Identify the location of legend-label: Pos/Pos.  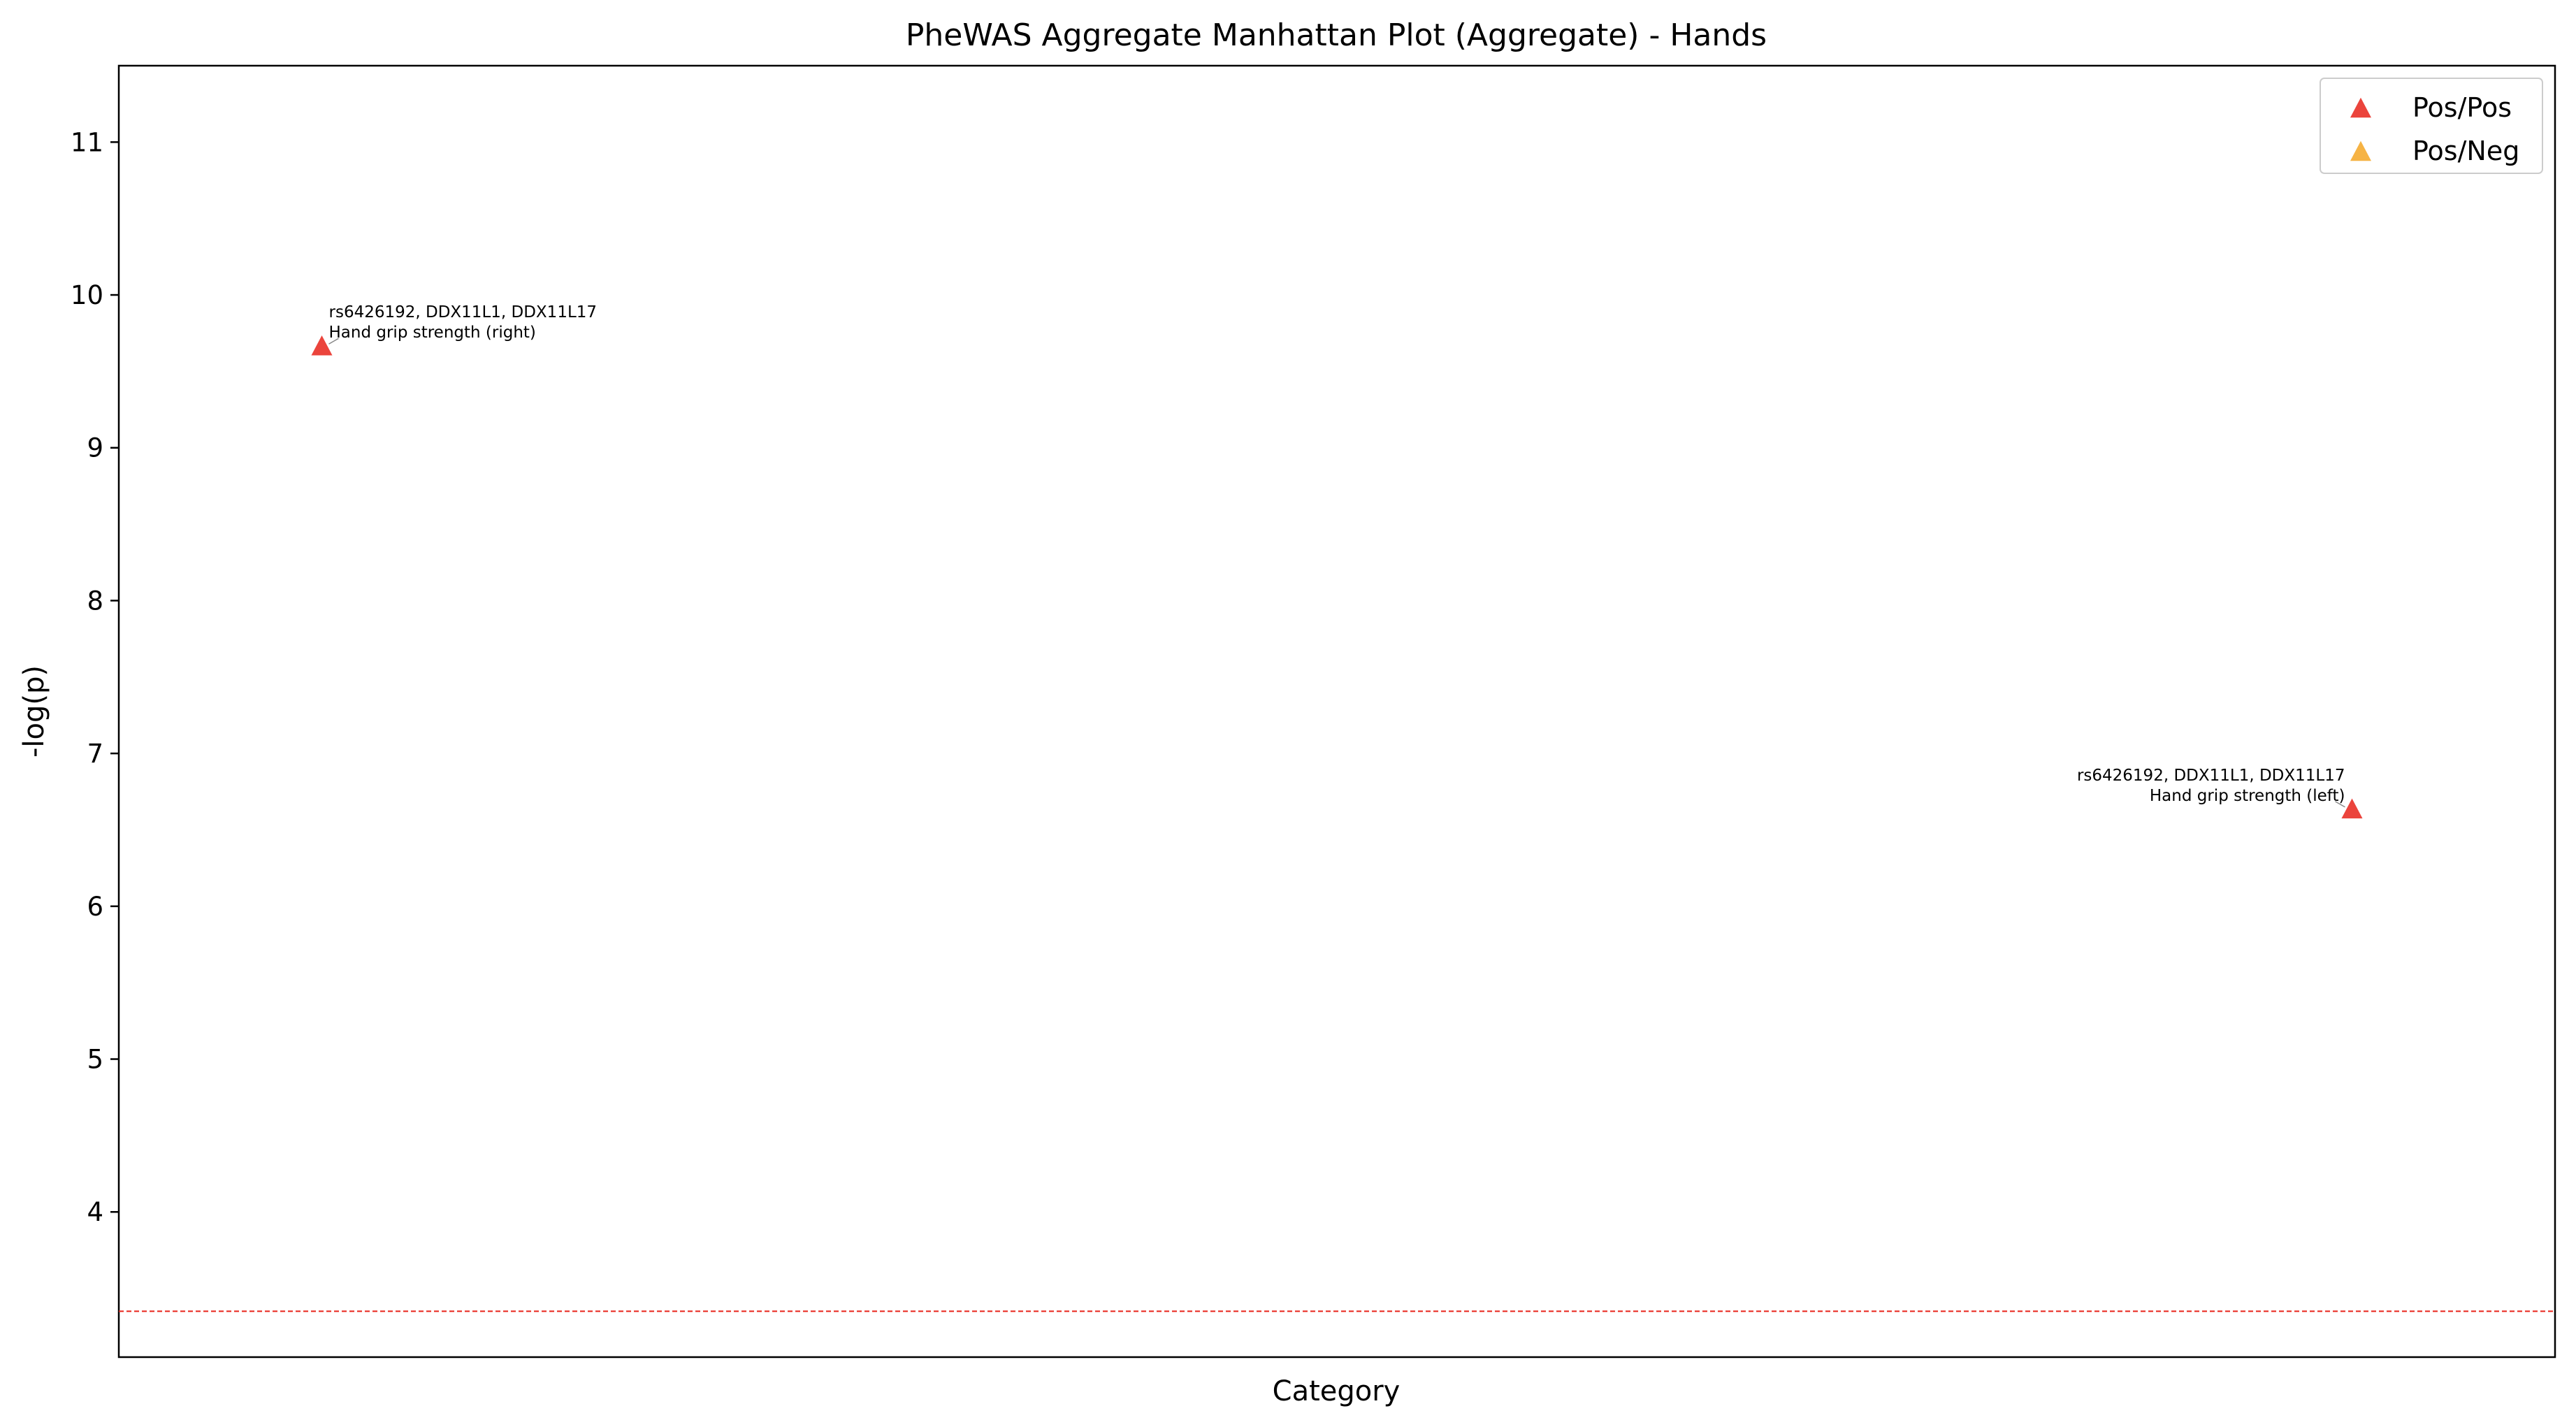
(2462, 108).